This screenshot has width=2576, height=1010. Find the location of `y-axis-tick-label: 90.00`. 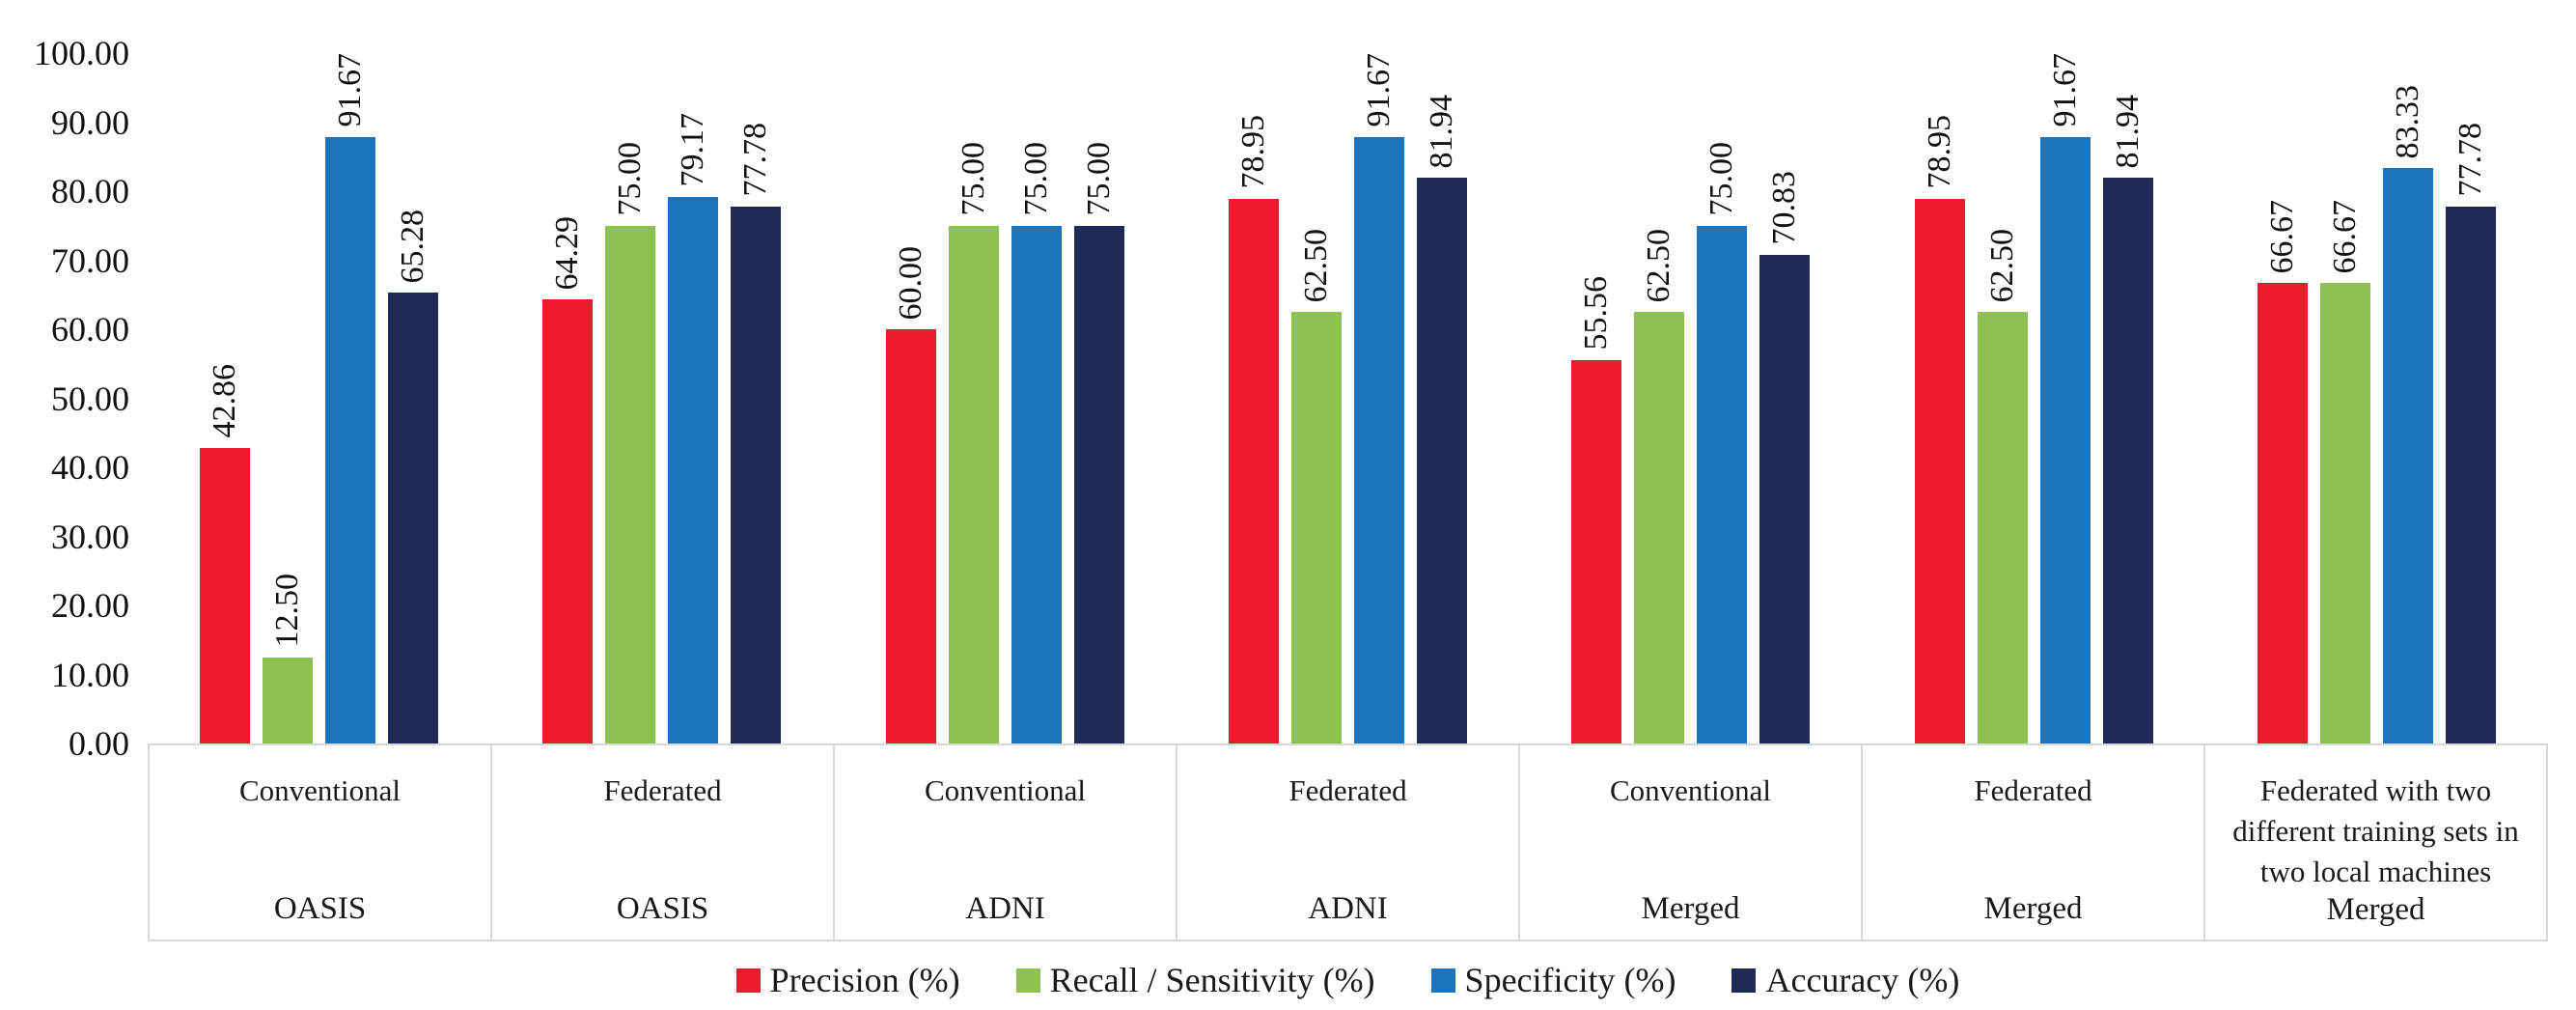

y-axis-tick-label: 90.00 is located at coordinates (90, 122).